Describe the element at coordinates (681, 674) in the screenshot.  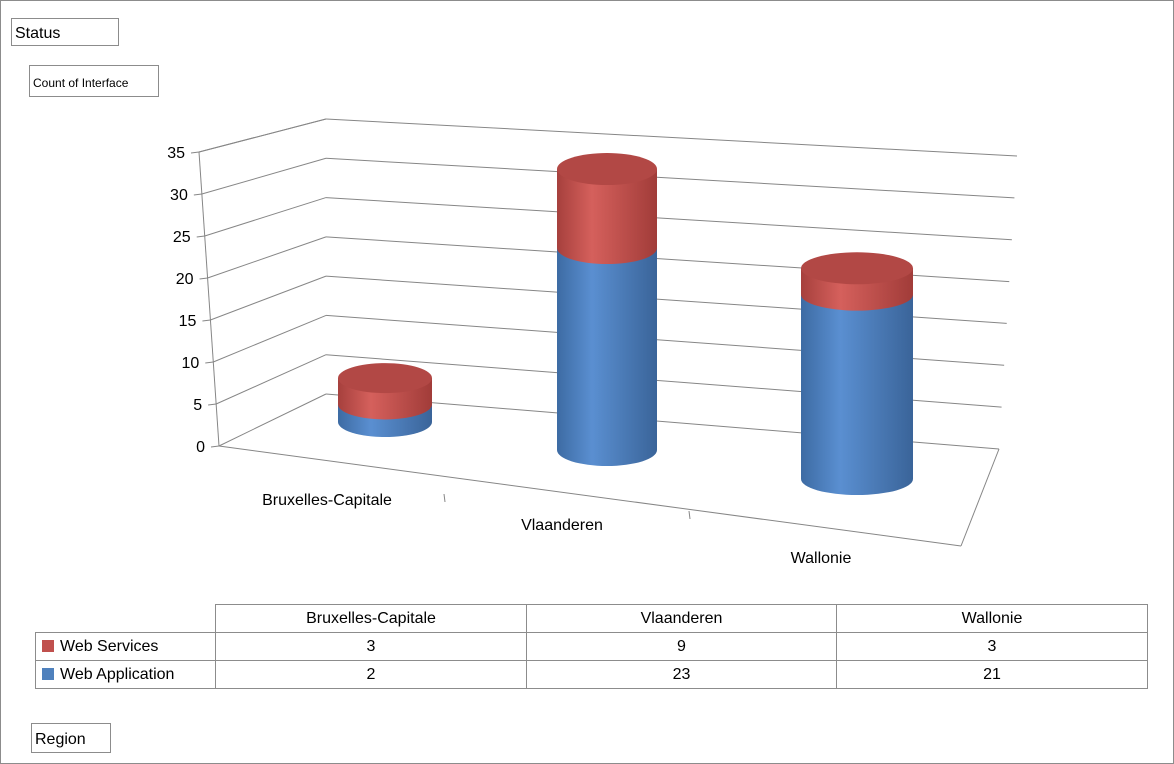
I see `data-table-cell: 23` at that location.